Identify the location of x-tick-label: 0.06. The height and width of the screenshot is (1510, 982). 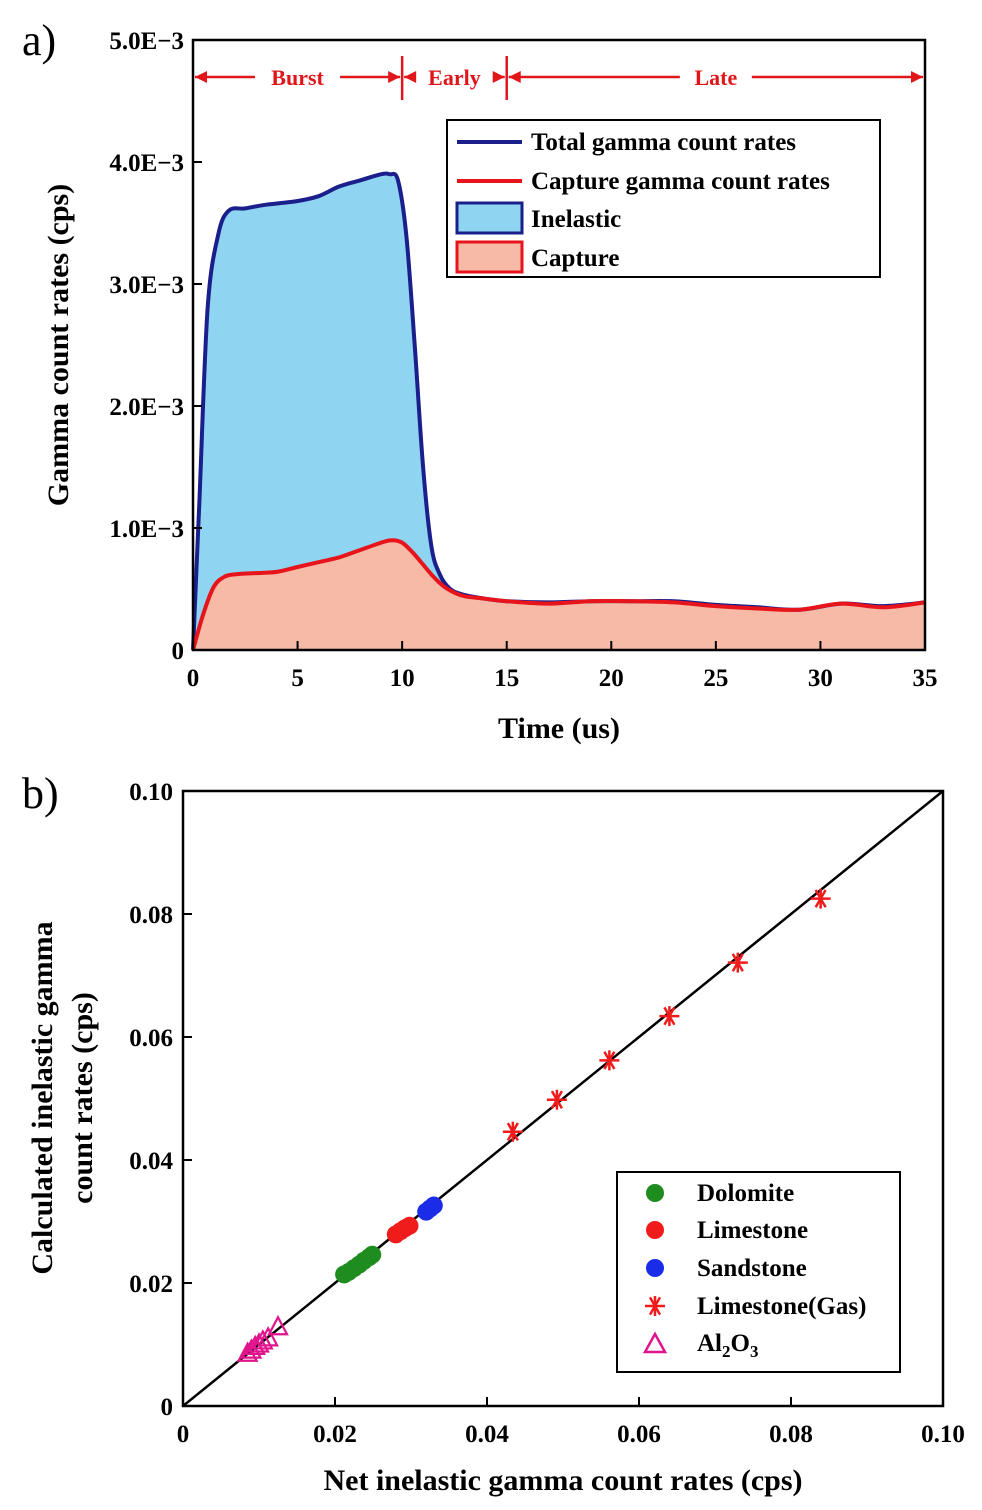
(639, 1434).